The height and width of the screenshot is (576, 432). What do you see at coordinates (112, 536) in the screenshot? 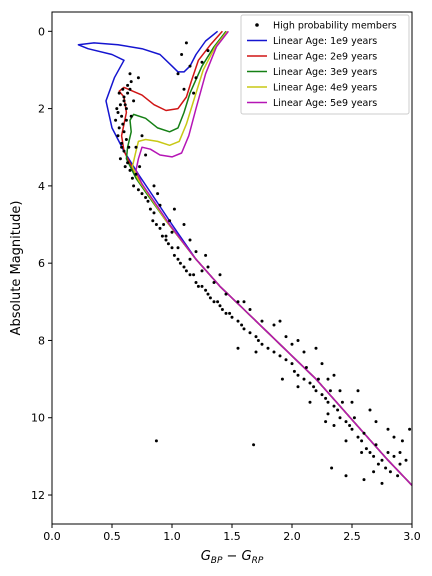
I see `x-tick-label: 0.5` at bounding box center [112, 536].